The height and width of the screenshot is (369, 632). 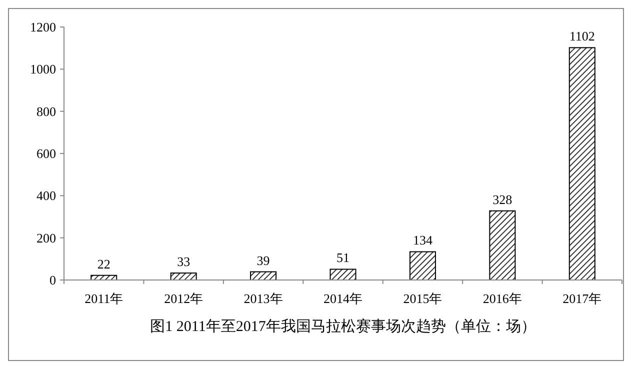 What do you see at coordinates (422, 240) in the screenshot?
I see `data-label: 134` at bounding box center [422, 240].